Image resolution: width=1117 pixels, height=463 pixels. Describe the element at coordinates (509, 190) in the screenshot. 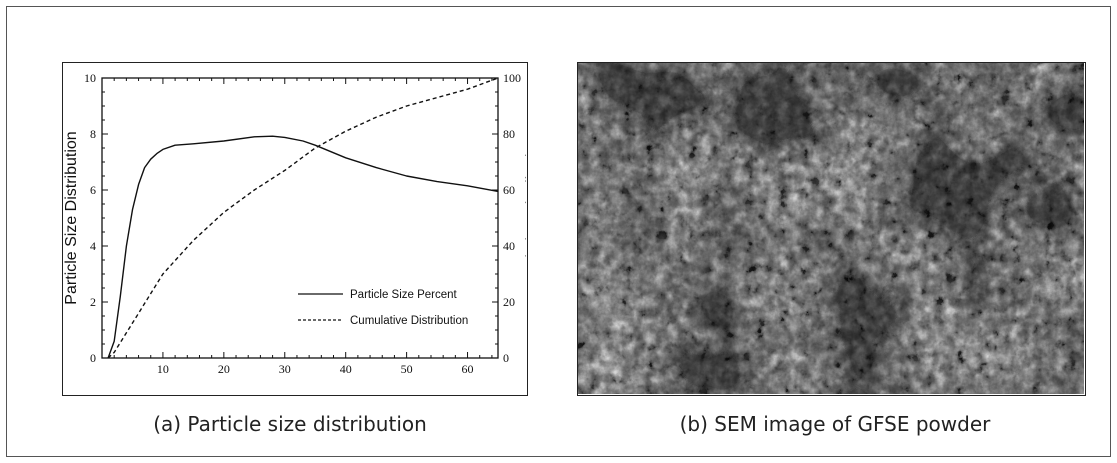

I see `y2-tick-label: 60` at that location.